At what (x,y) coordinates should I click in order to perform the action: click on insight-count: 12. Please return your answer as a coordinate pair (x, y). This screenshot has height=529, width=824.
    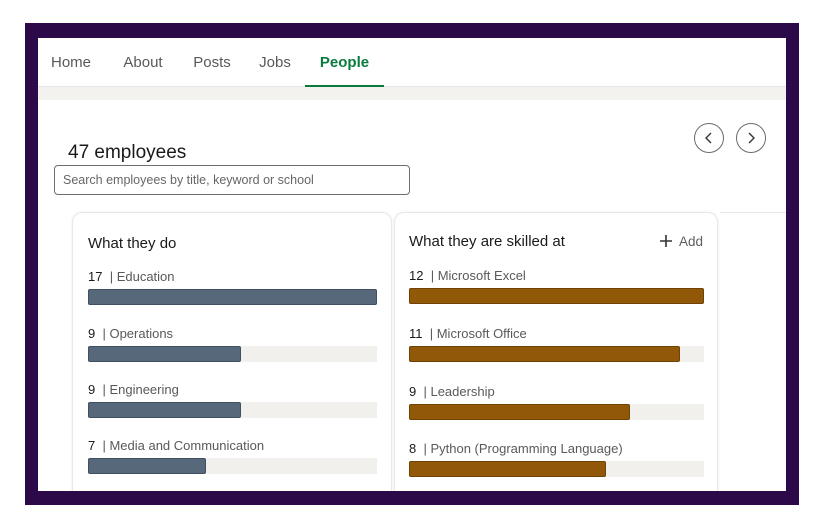
    Looking at the image, I should click on (416, 275).